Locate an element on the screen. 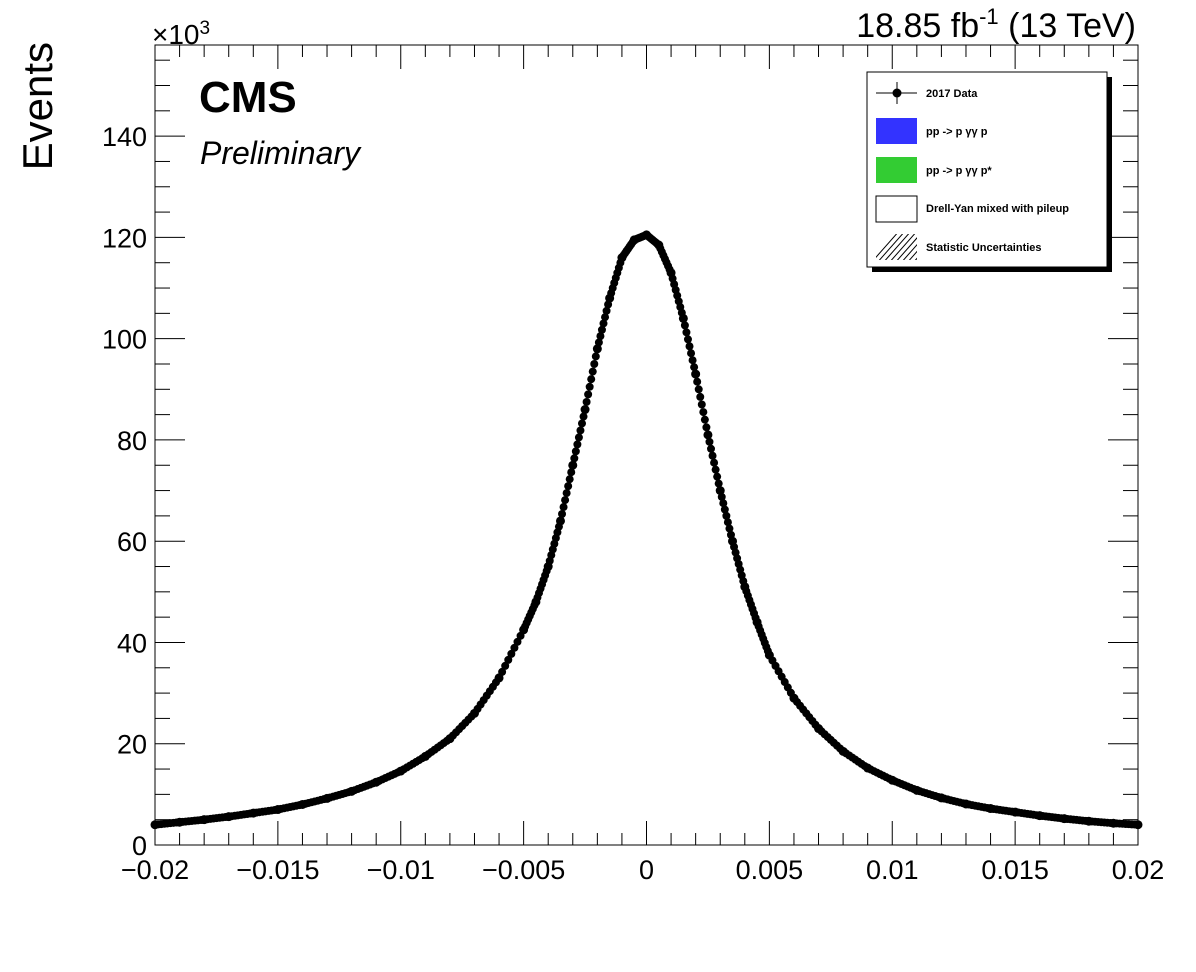 Image resolution: width=1196 pixels, height=972 pixels. y-tick-label: 60 is located at coordinates (132, 542).